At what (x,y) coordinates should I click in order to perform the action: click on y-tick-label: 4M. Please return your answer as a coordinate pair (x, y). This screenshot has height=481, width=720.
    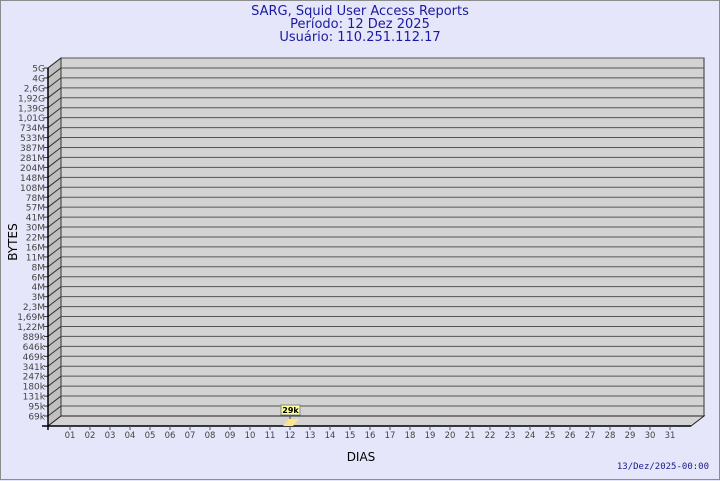
    Looking at the image, I should click on (39, 288).